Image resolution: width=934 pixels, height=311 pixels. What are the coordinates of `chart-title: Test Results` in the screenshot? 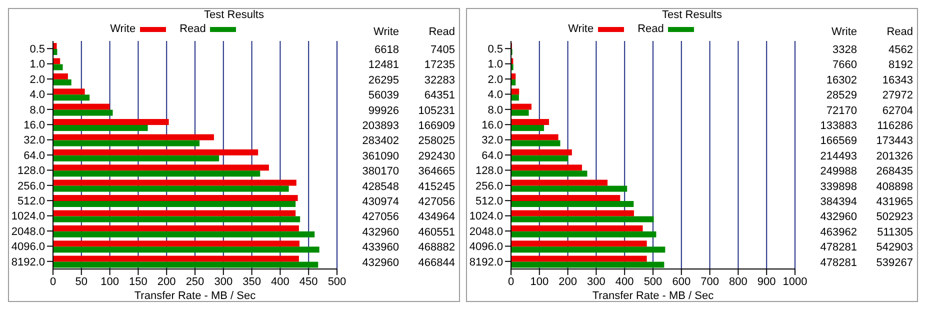 It's located at (234, 16).